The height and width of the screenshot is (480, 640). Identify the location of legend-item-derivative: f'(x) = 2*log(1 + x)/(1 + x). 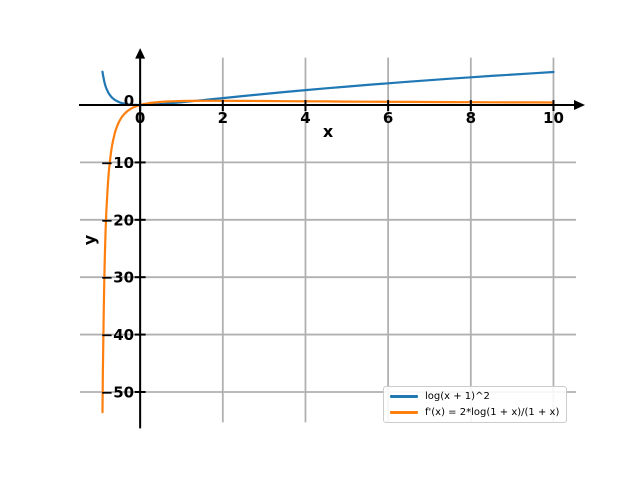
(474, 412).